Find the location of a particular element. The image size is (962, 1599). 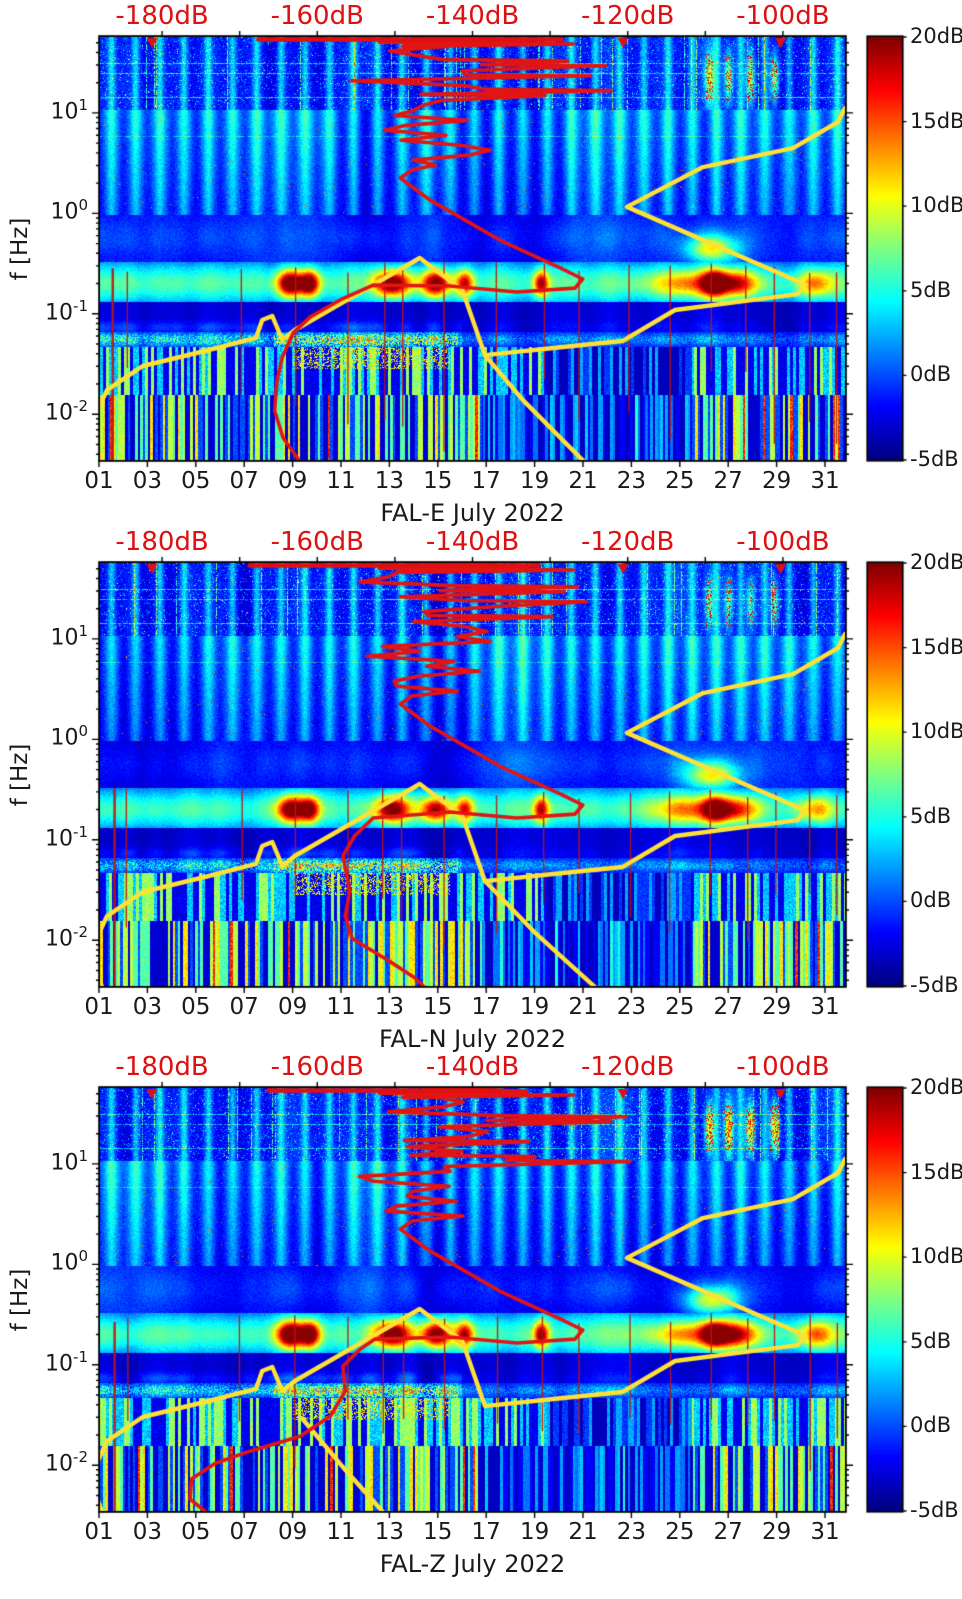

panel-xlabel-fal-e: FAL-E July 2022 is located at coordinates (472, 513).